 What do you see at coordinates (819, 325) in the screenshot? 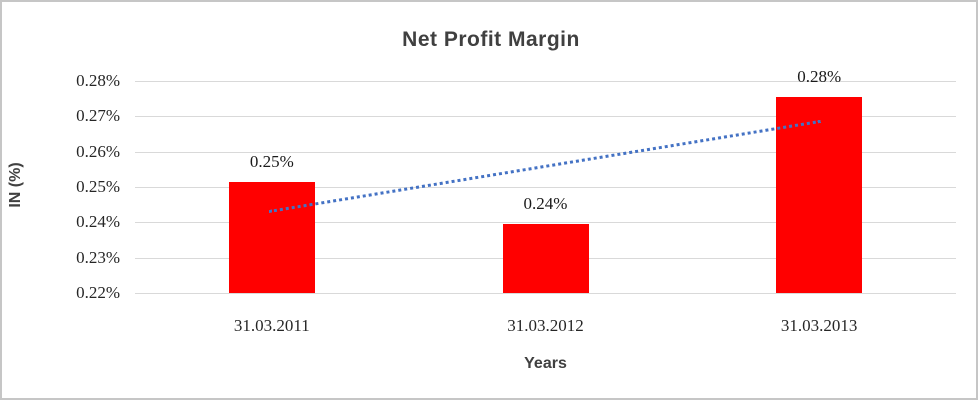
I see `x-category-label: 31.03.2013` at bounding box center [819, 325].